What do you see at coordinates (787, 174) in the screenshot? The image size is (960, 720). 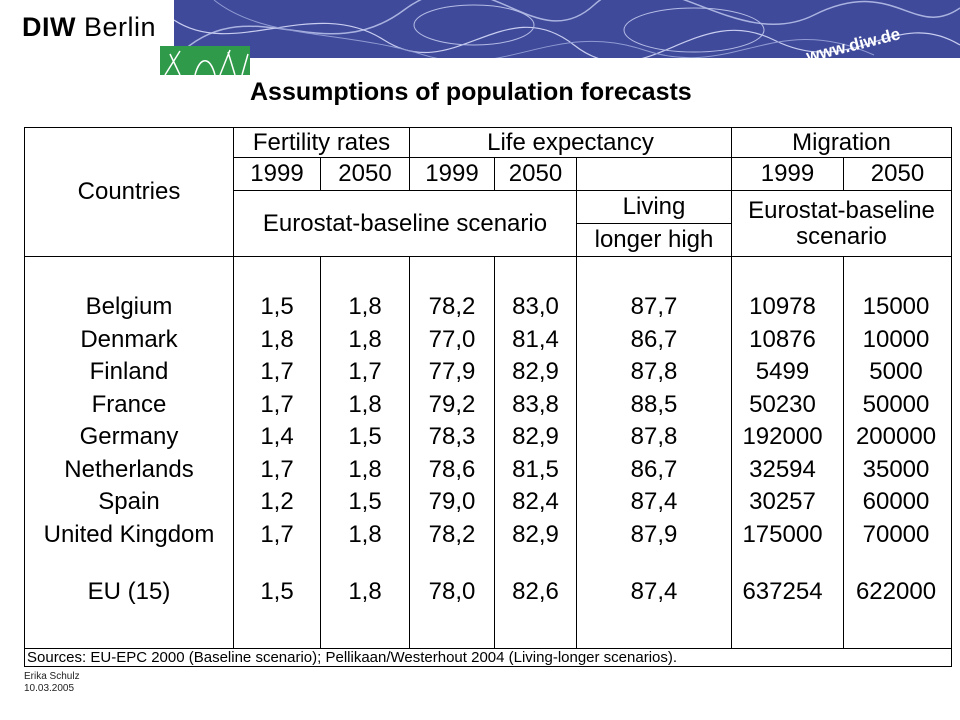 I see `migration-year-1999: 1999` at bounding box center [787, 174].